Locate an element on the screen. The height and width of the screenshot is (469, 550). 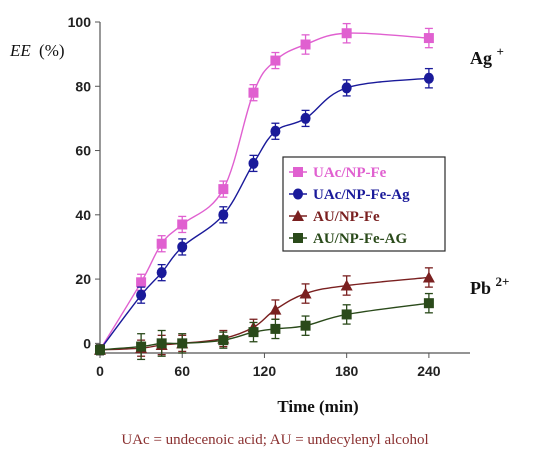
legend: UAc/NP-Fe UAc/NP-Fe-Ag AU/NP-Fe AU/NP-Fe-AG is located at coordinates (364, 204).